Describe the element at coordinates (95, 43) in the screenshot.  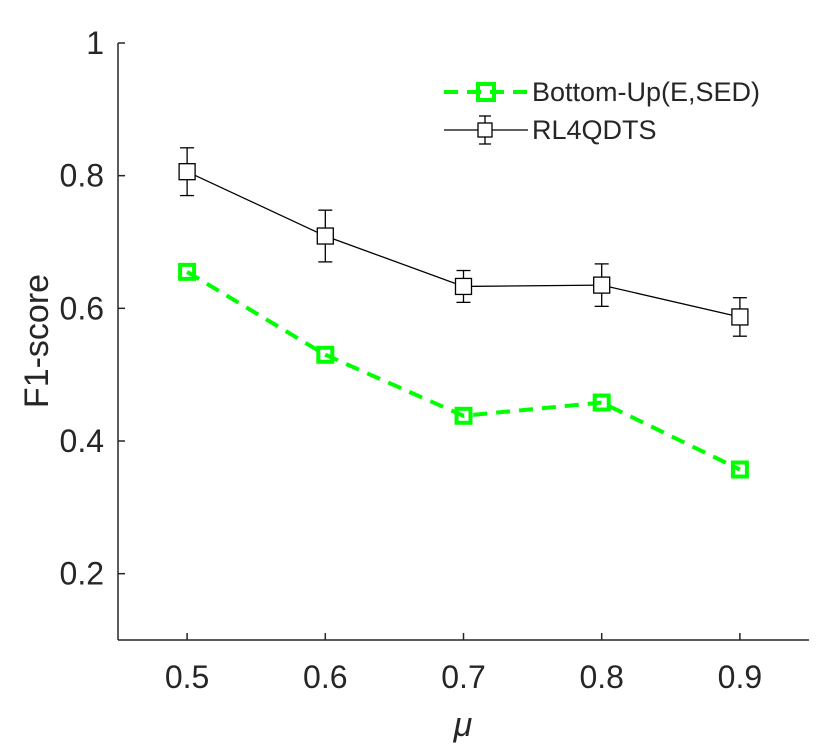
I see `y-tick-label: 1` at that location.